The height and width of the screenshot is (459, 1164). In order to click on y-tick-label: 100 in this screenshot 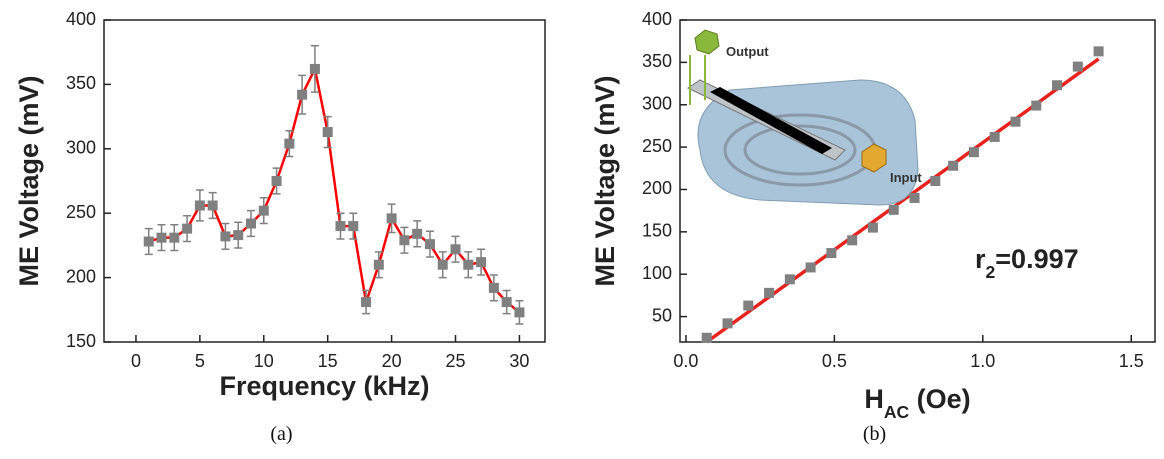, I will do `click(657, 273)`.